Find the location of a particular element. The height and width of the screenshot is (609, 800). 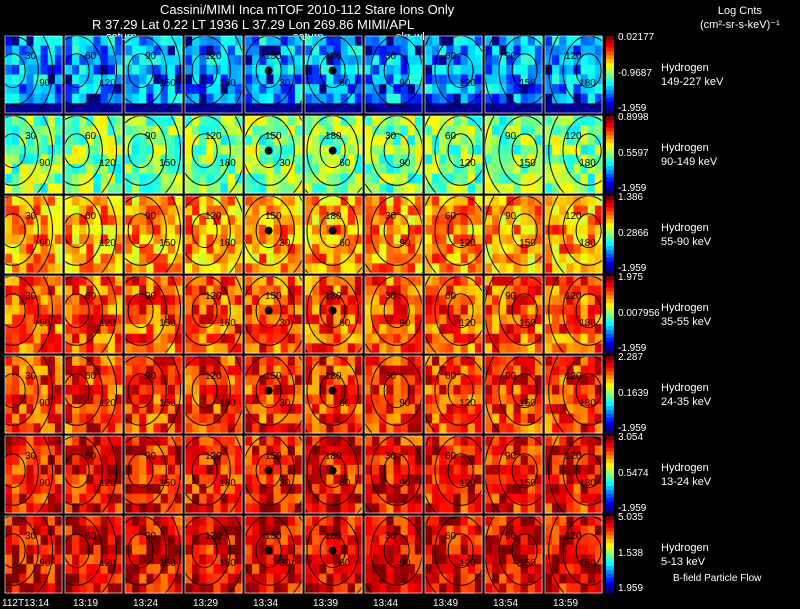

pitch-panel-r2-c7 is located at coordinates (453, 234).